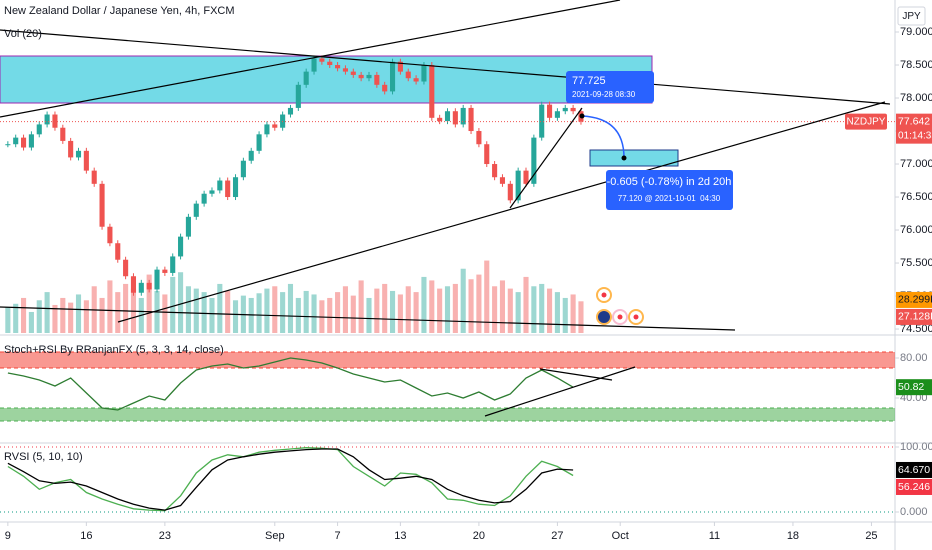 This screenshot has width=932, height=550. I want to click on event-icon, so click(604, 317).